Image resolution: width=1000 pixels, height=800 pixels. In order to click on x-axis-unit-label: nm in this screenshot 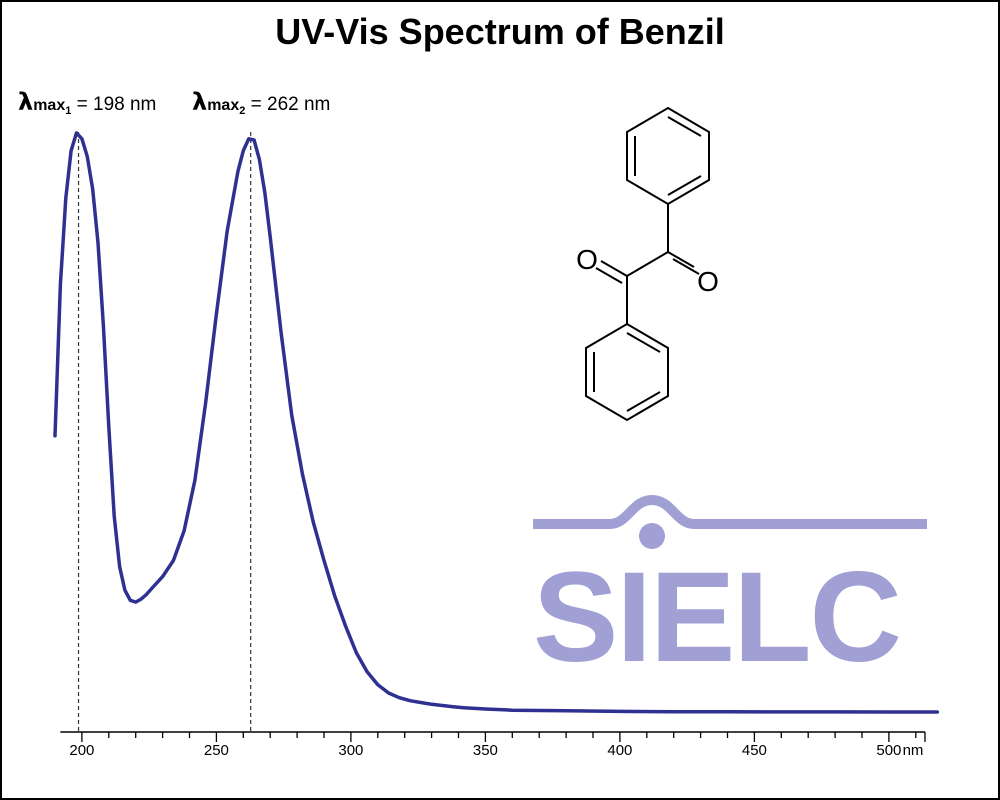, I will do `click(913, 750)`.